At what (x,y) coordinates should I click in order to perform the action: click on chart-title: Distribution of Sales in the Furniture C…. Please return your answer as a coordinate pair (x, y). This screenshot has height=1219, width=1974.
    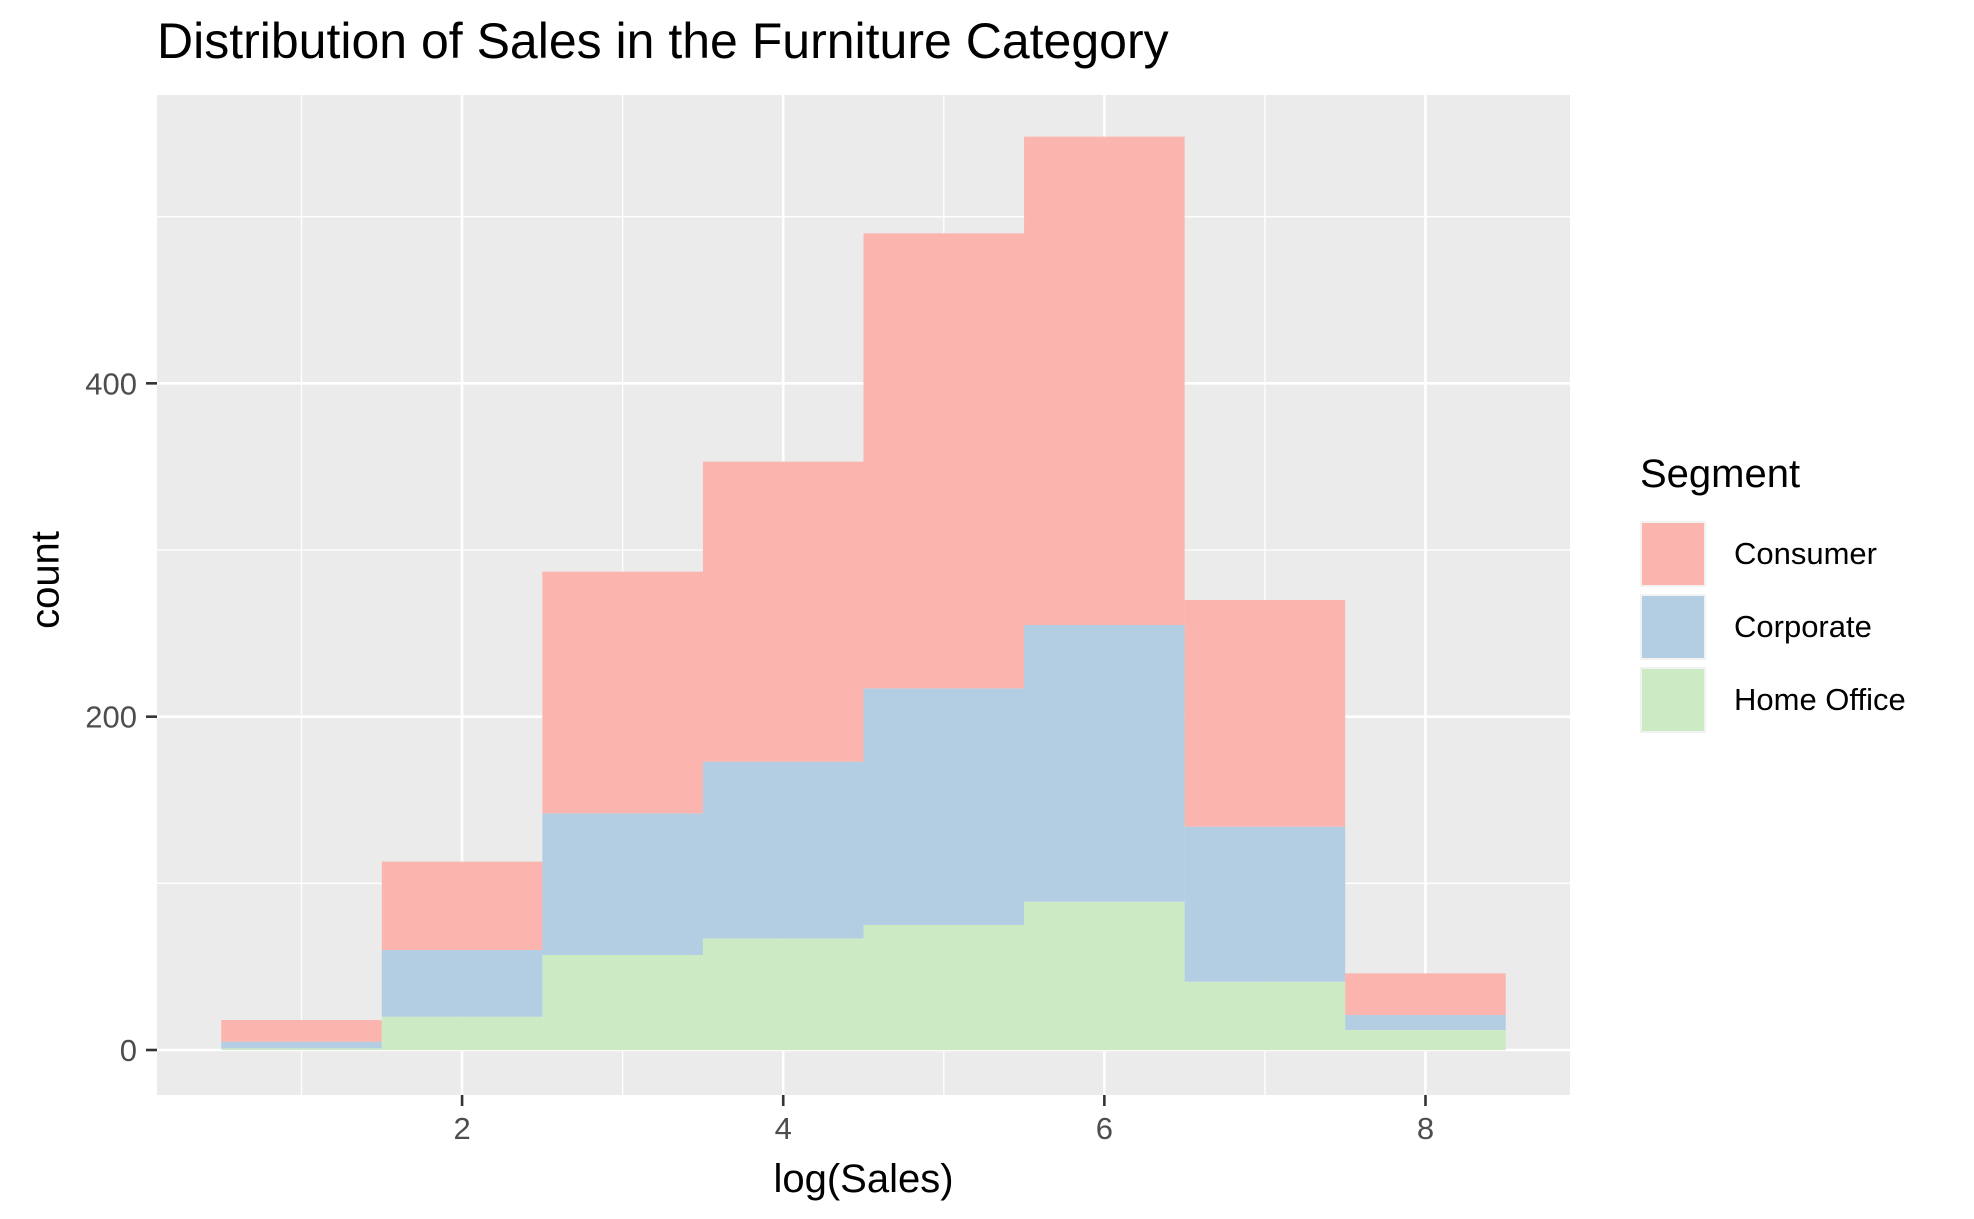
    Looking at the image, I should click on (663, 41).